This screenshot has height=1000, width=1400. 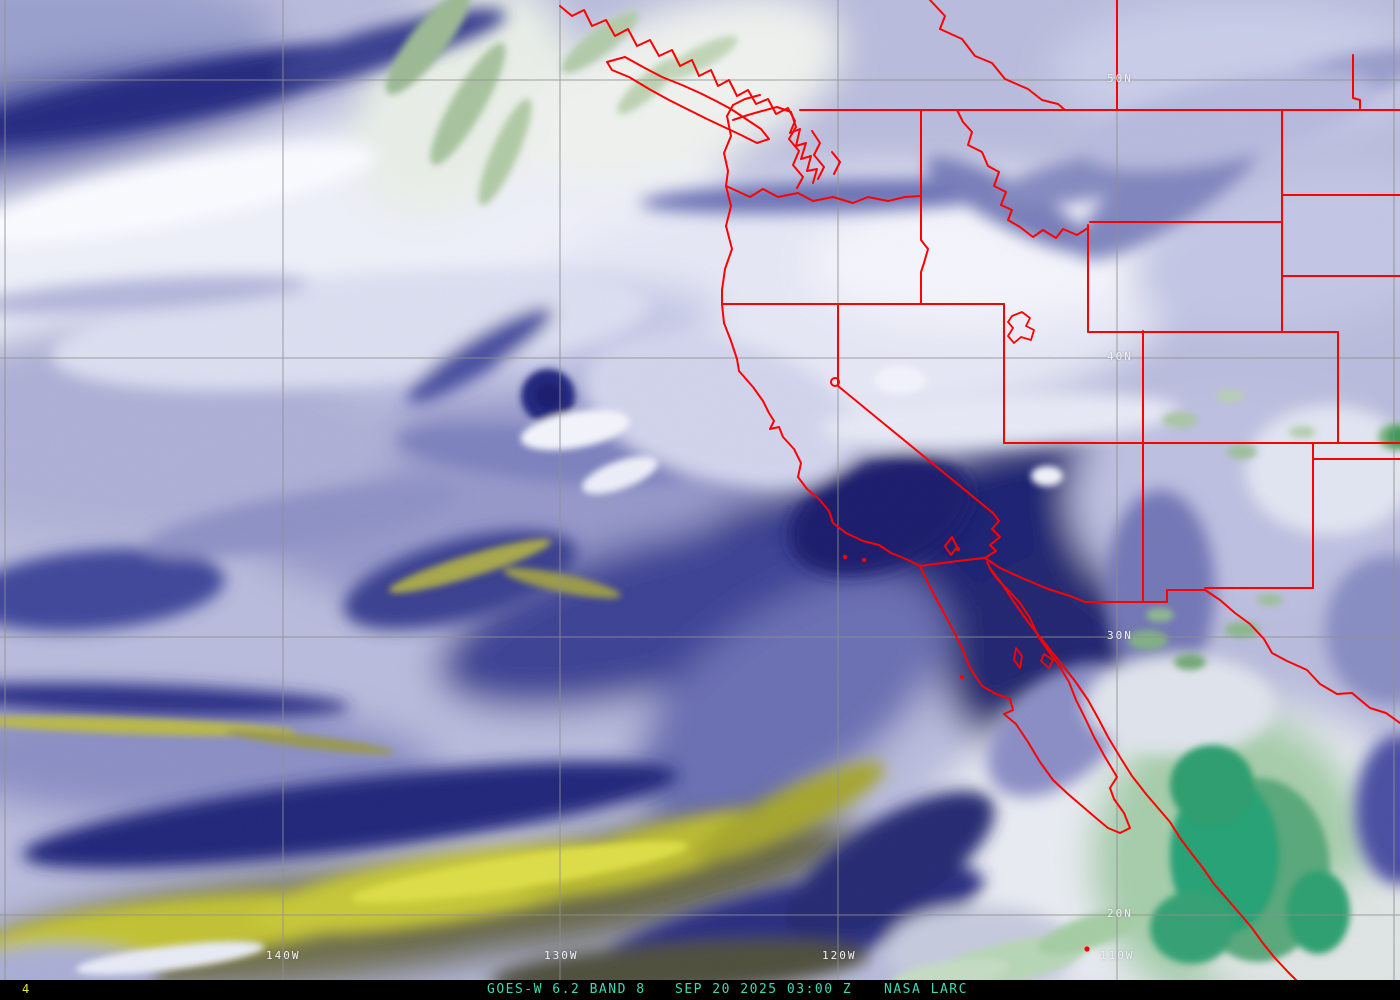 I want to click on border-montana-dakotas, so click(x=1340, y=221).